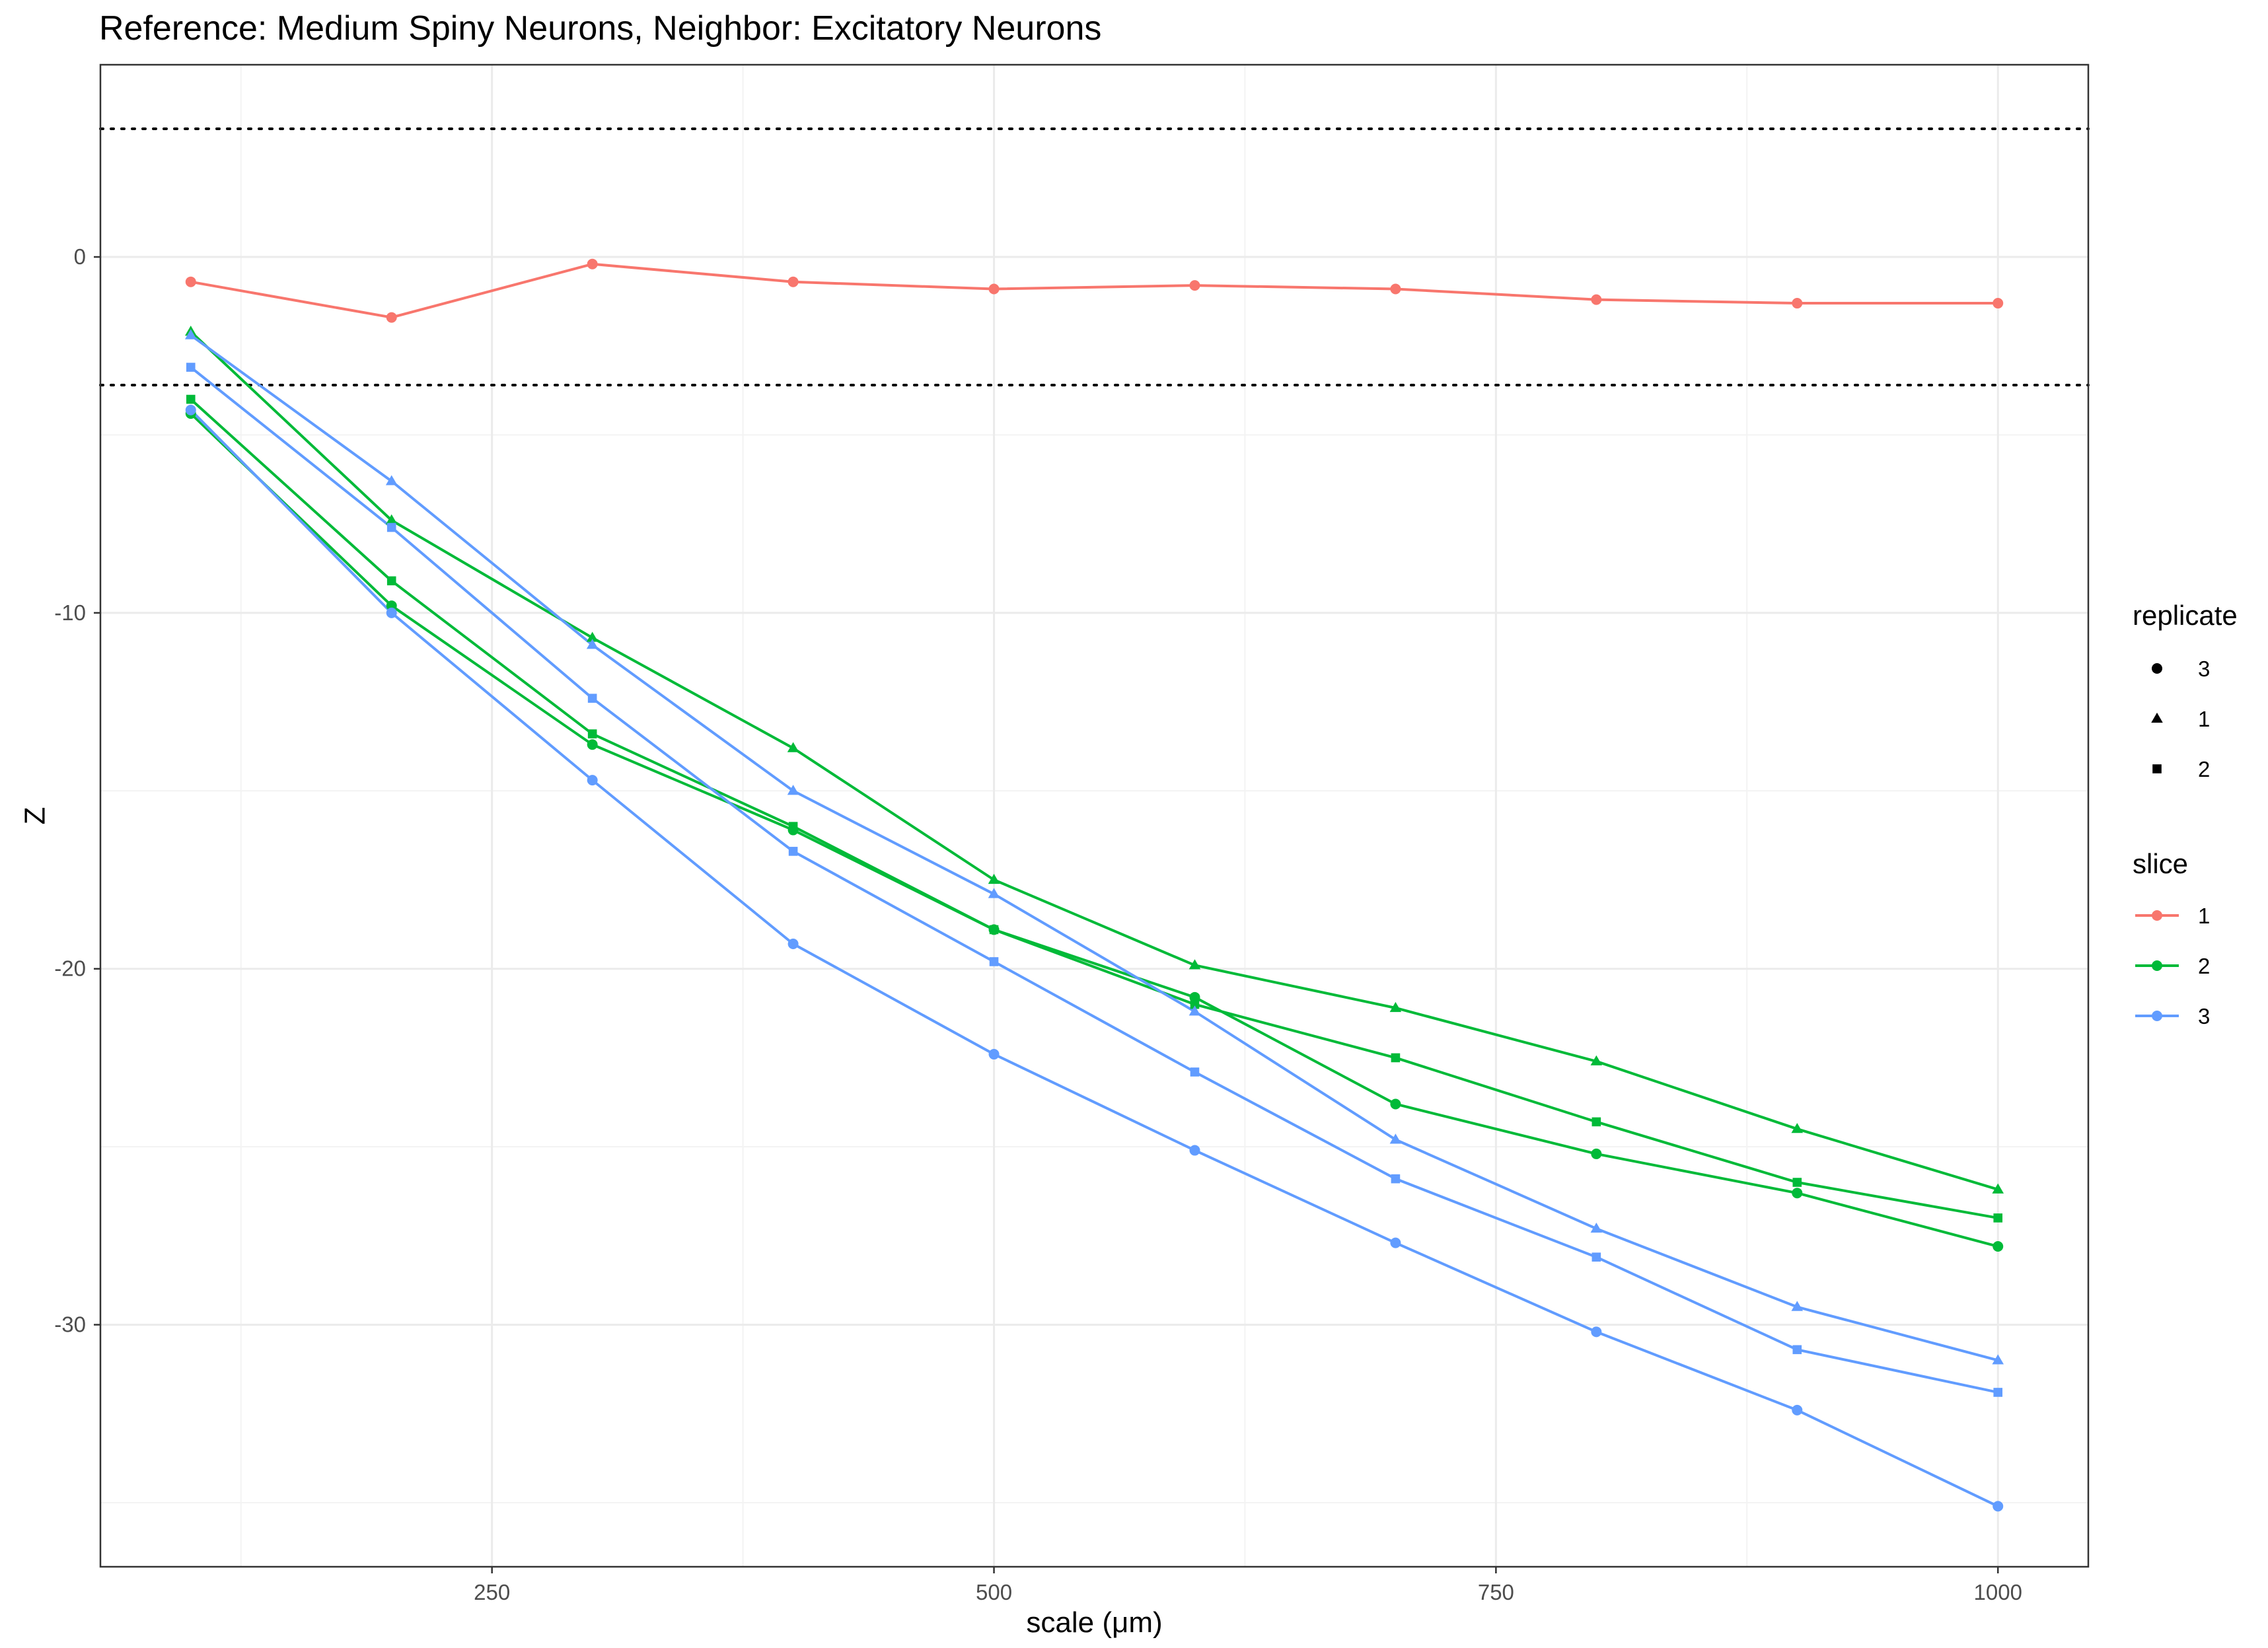 The width and height of the screenshot is (2268, 1648). I want to click on x-tick-label: 500, so click(994, 1592).